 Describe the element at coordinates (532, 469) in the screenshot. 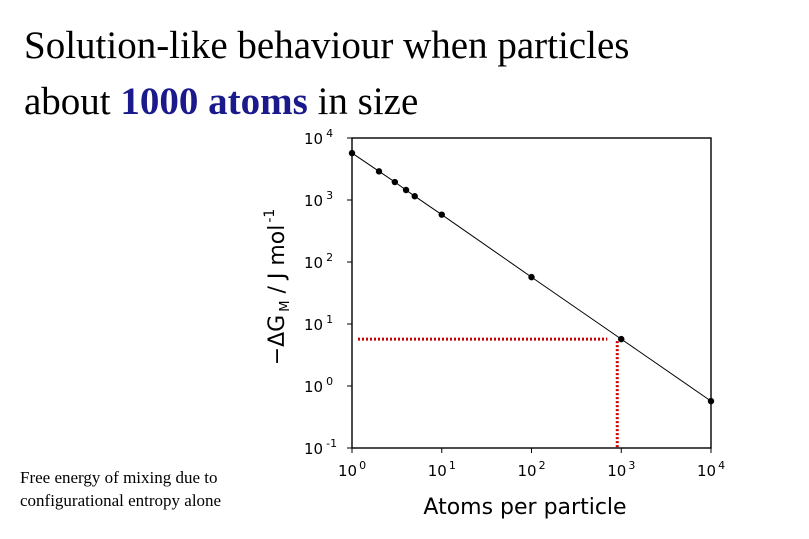

I see `x-tick-label: 10 2` at that location.